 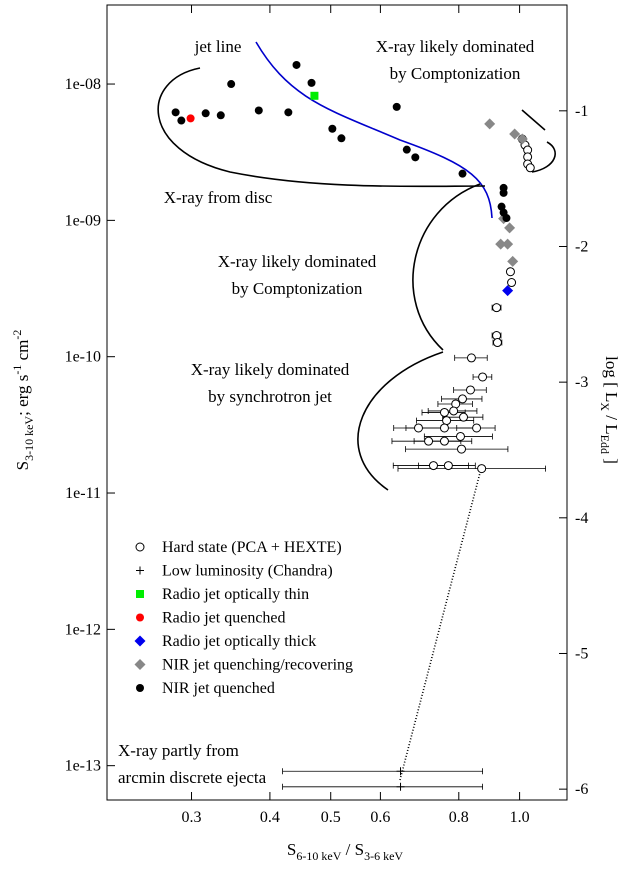 I want to click on disc-region-curve, so click(x=321, y=127).